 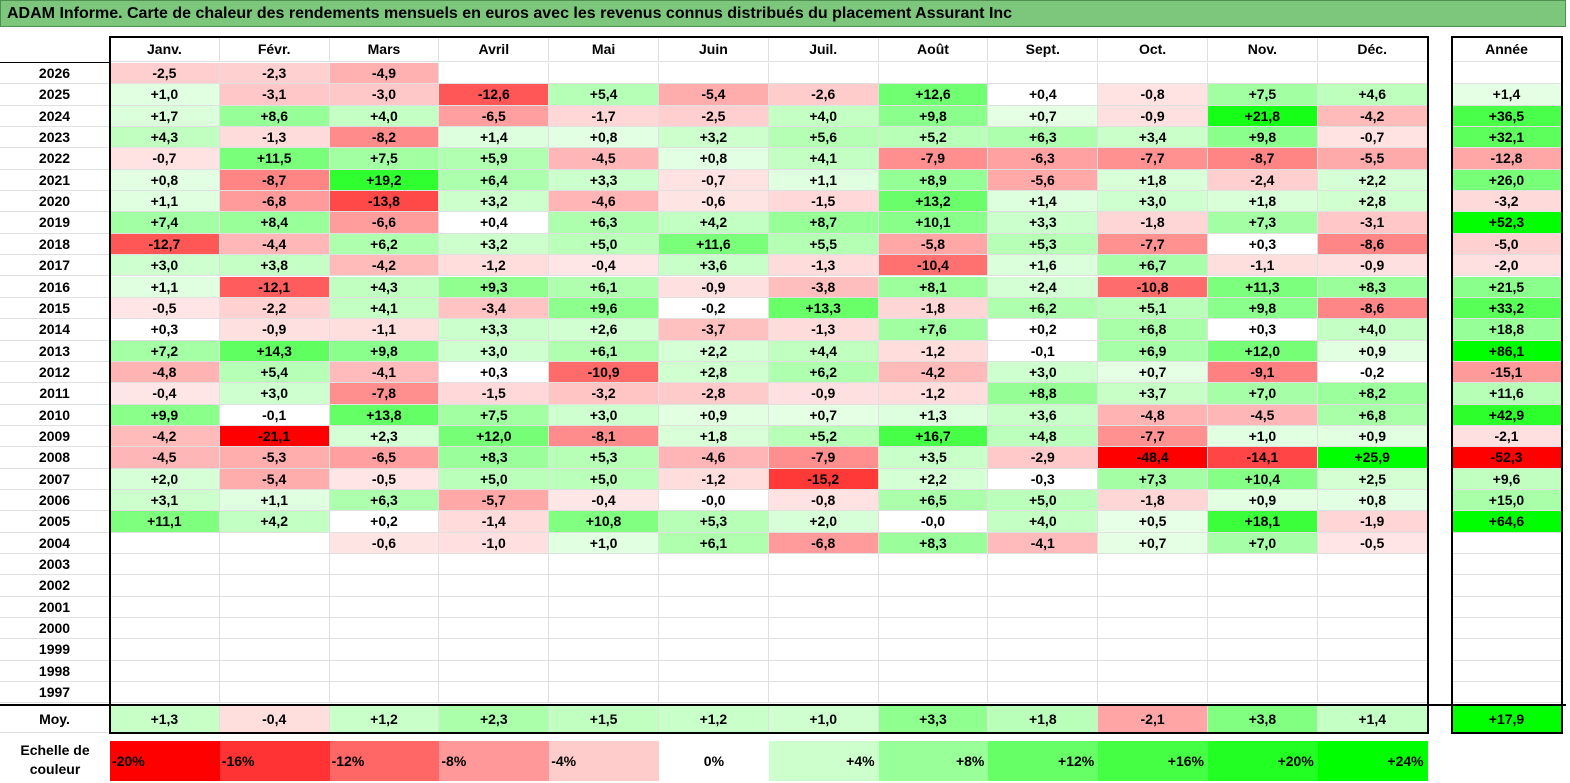 What do you see at coordinates (933, 244) in the screenshot?
I see `heatmap-cell: -5,8` at bounding box center [933, 244].